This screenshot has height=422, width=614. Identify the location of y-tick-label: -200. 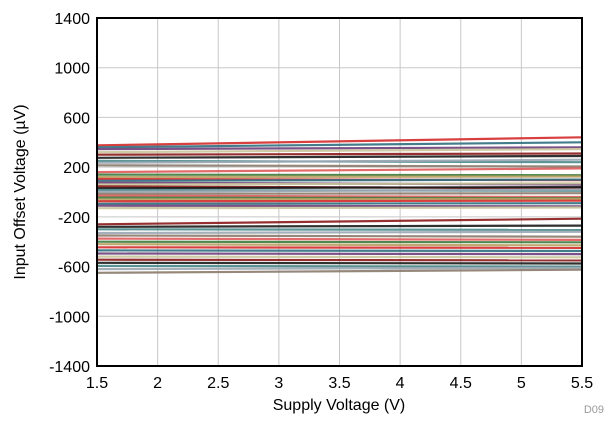
(74, 218).